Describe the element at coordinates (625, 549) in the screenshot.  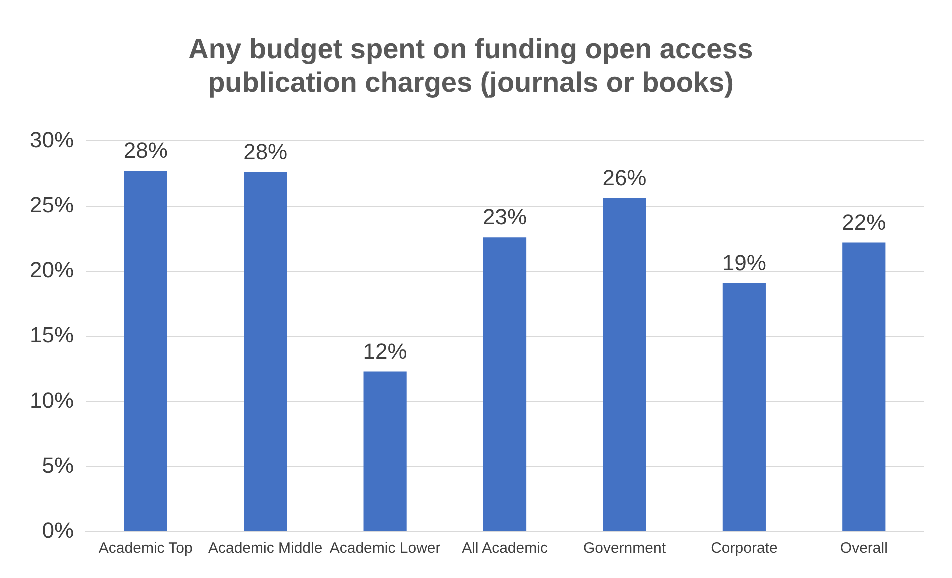
I see `x-tick-label: Government` at that location.